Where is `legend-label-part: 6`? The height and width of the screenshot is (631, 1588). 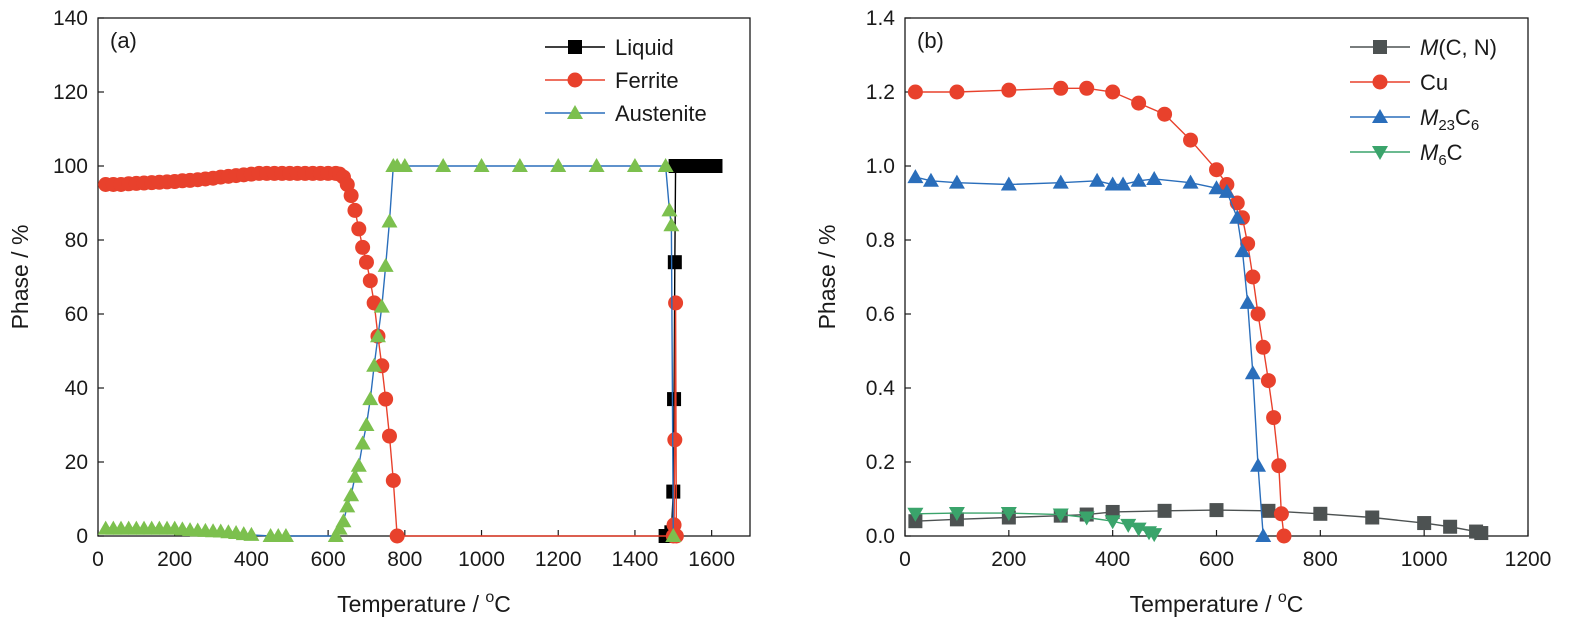
legend-label-part: 6 is located at coordinates (1442, 160).